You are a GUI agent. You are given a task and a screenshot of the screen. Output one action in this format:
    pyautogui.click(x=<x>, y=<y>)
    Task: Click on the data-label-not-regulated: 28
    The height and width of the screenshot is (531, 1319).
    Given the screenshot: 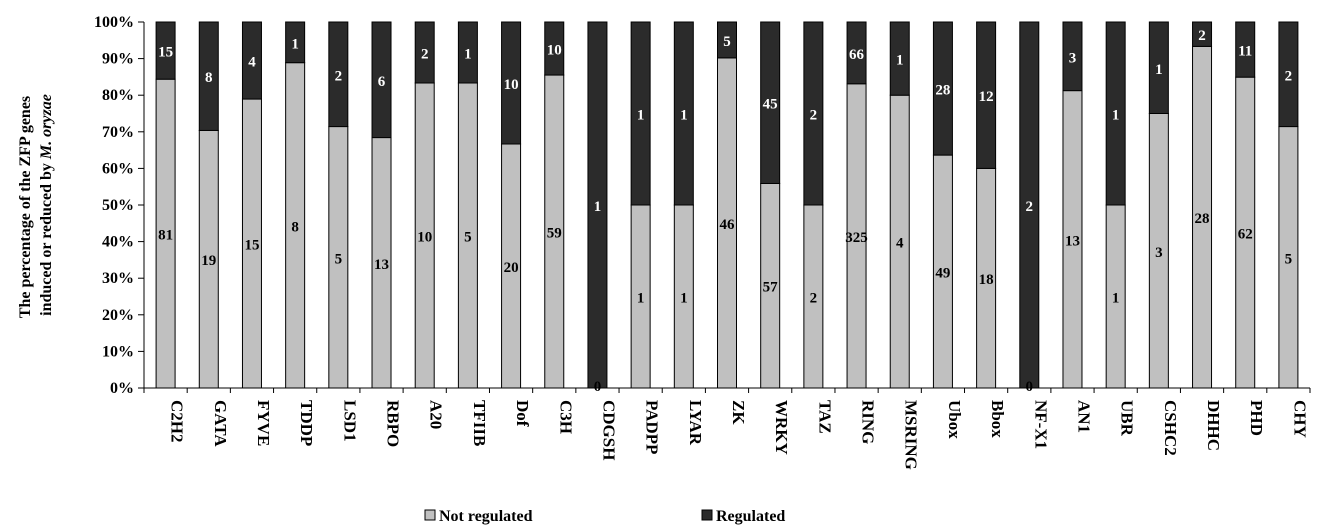 What is the action you would take?
    pyautogui.click(x=1202, y=219)
    